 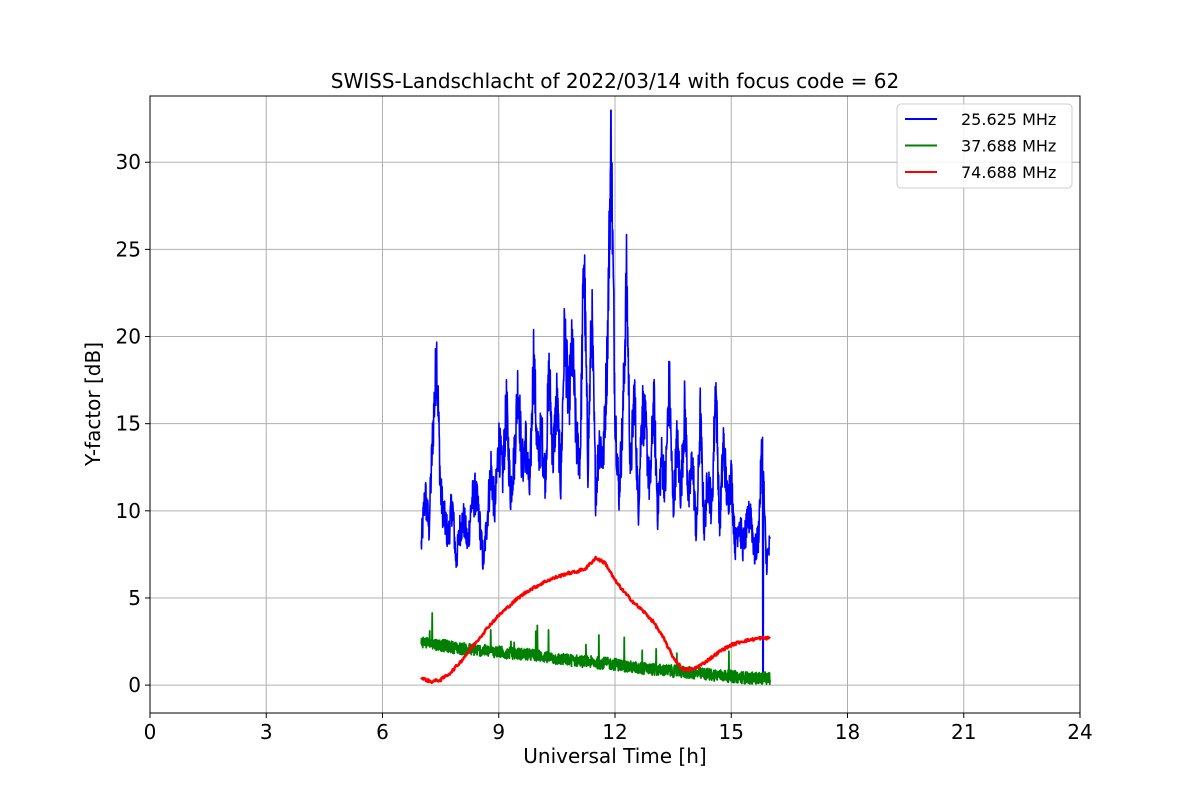 I want to click on x-tick-label: 12, so click(x=614, y=732).